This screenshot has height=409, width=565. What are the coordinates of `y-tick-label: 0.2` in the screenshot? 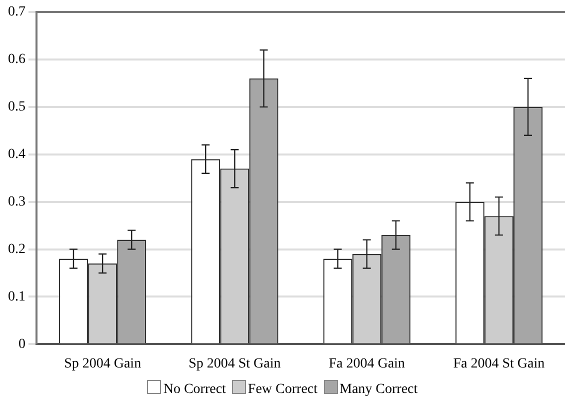 It's located at (17, 249).